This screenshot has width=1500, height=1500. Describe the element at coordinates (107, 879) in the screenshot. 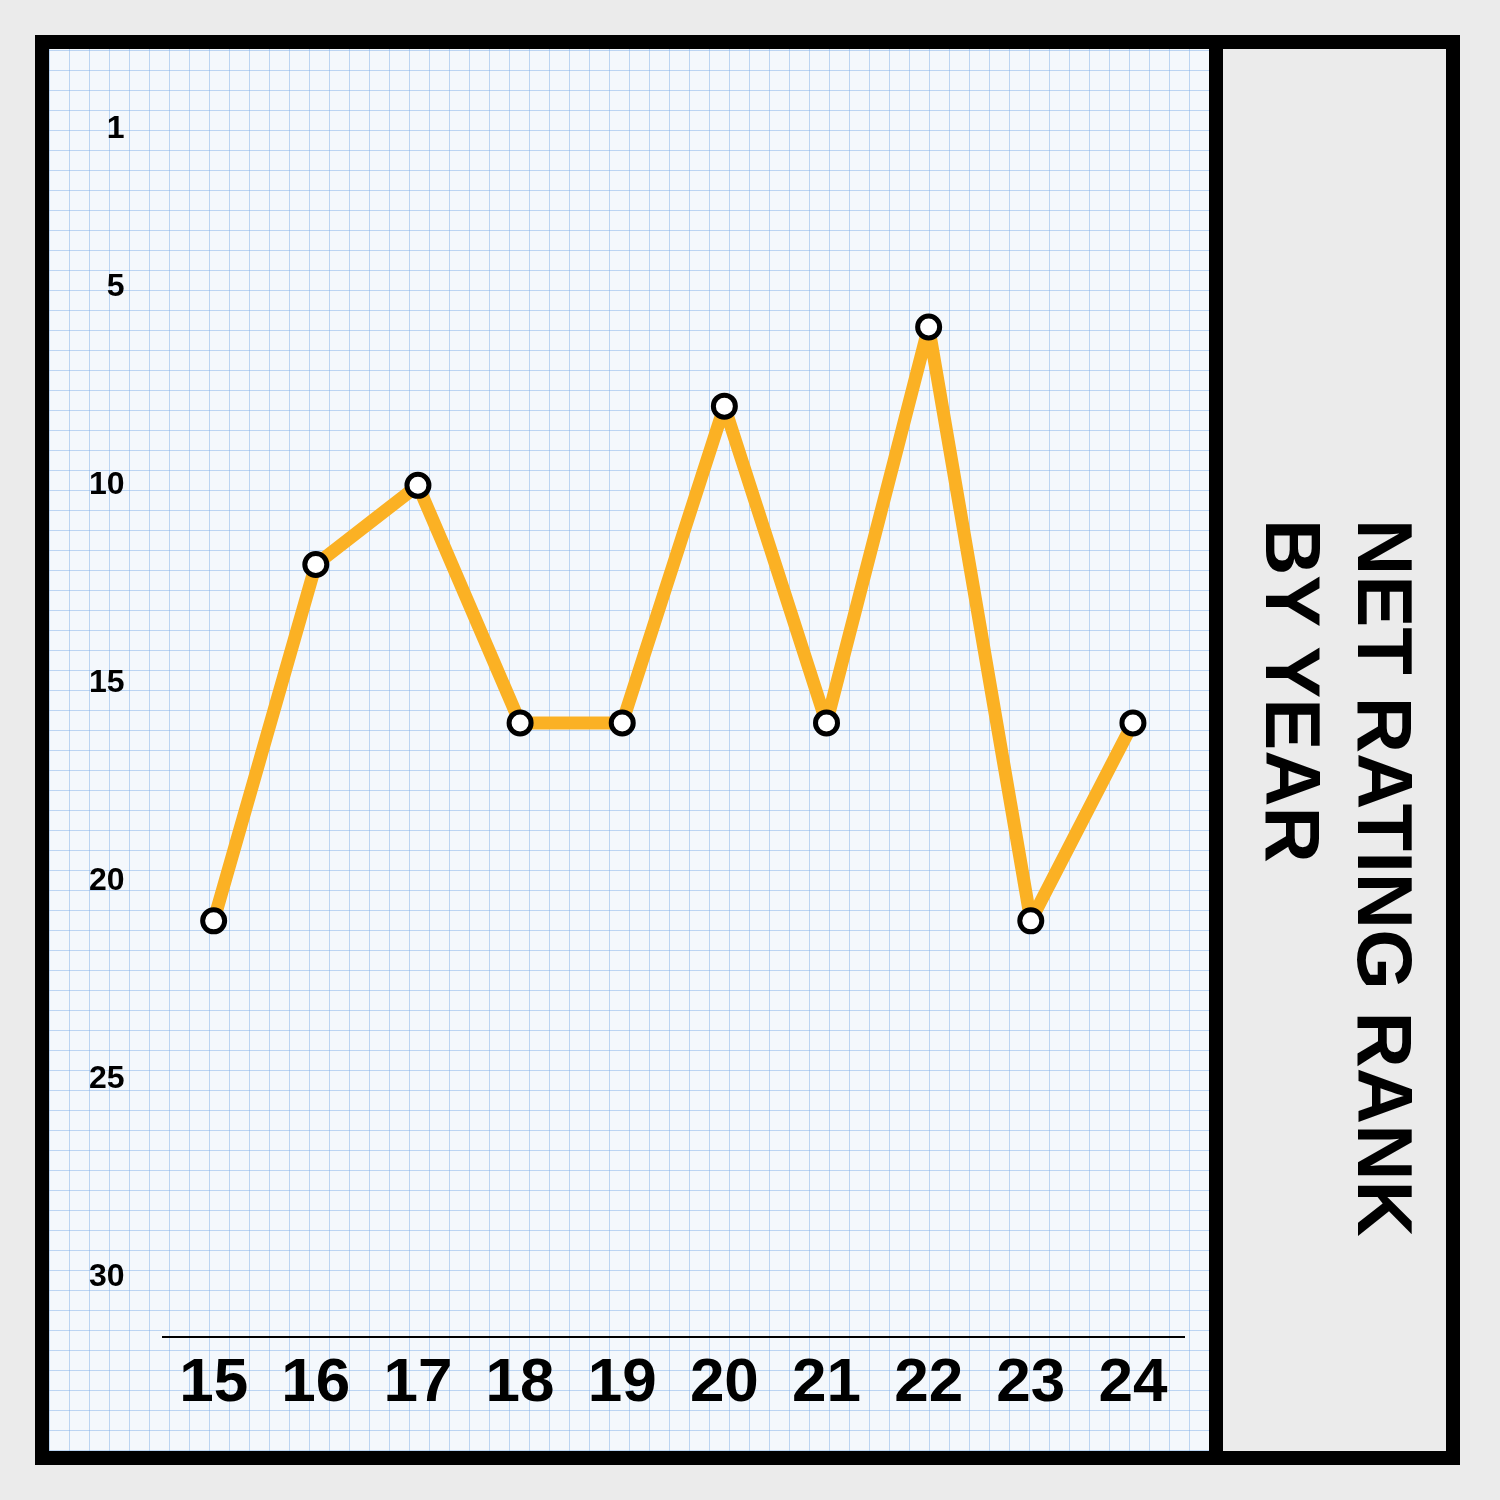

I see `y-tick-label: 20` at that location.